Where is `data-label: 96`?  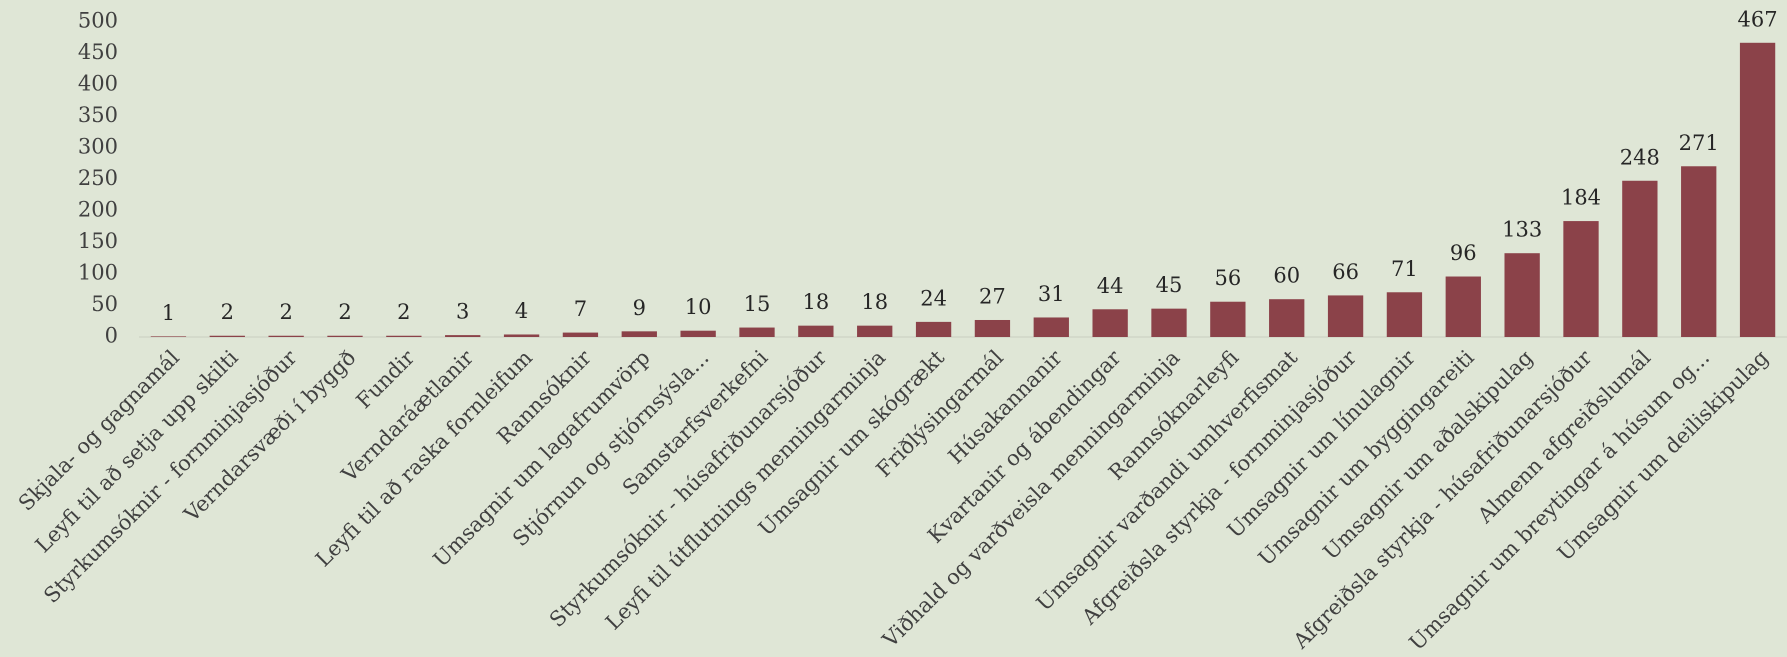
data-label: 96 is located at coordinates (1463, 253).